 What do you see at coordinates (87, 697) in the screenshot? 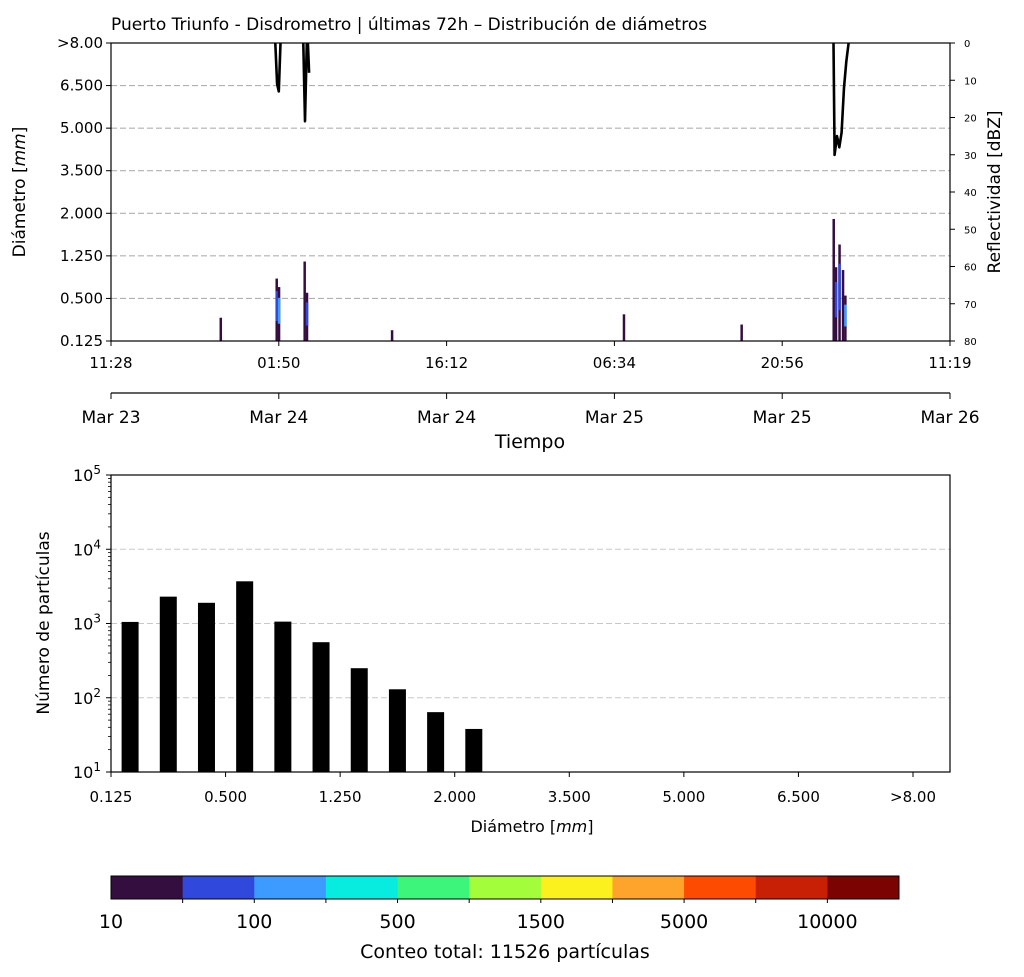
I see `count-tick-label: 10²` at bounding box center [87, 697].